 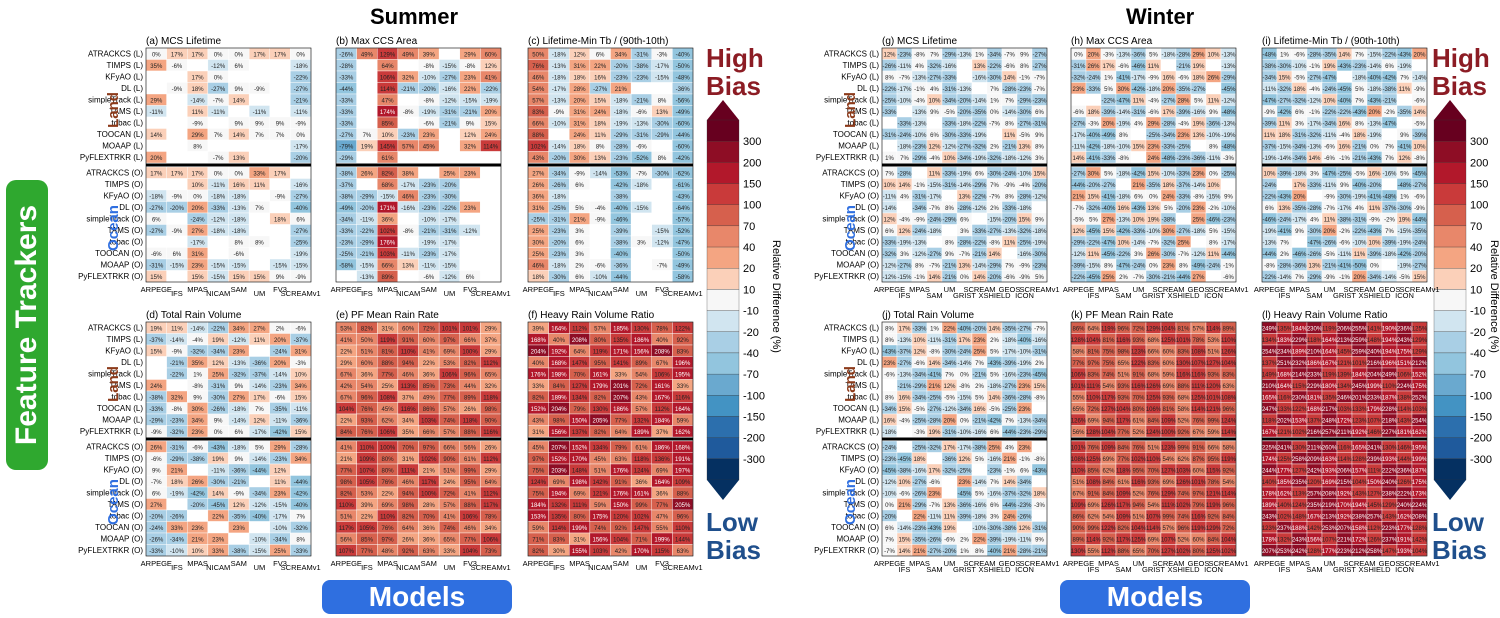 What do you see at coordinates (683, 387) in the screenshot?
I see `cell-label: 33%` at bounding box center [683, 387].